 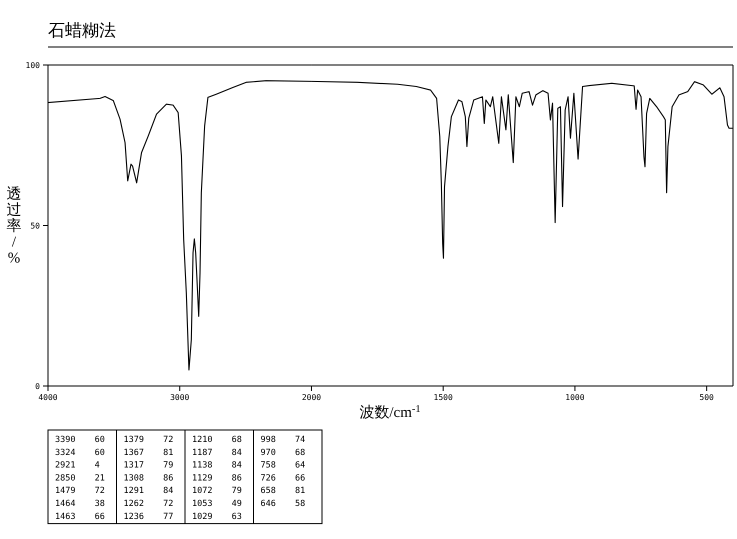 I want to click on text: 1464 38, so click(x=80, y=504).